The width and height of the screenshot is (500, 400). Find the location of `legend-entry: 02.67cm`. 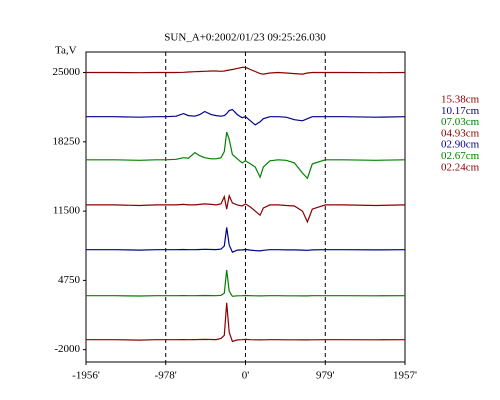

legend-entry: 02.67cm is located at coordinates (460, 156).